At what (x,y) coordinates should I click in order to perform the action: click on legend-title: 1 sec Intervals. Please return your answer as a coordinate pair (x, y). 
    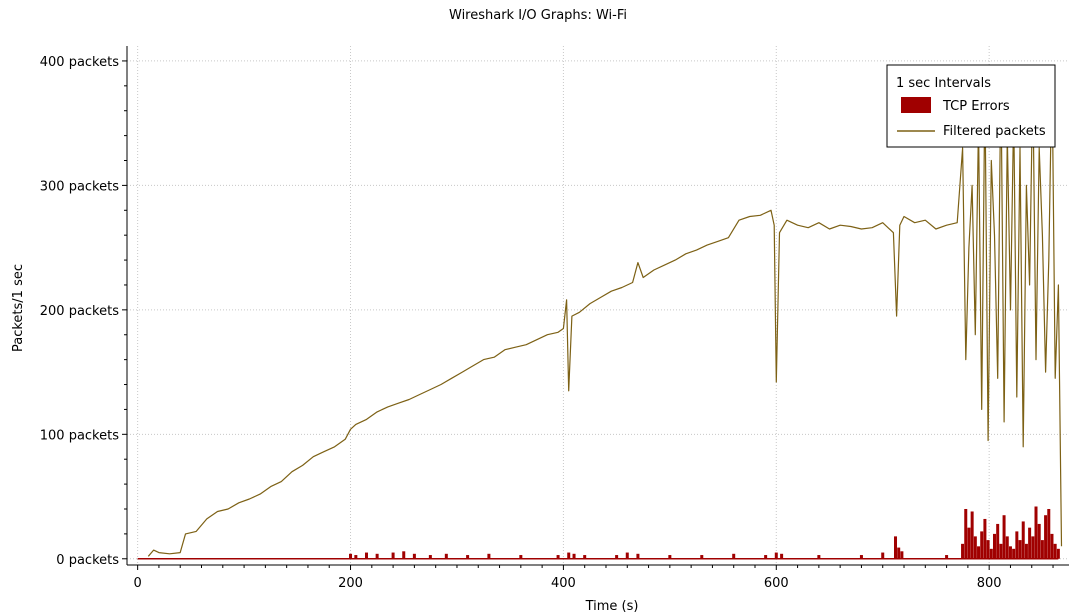
    Looking at the image, I should click on (943, 83).